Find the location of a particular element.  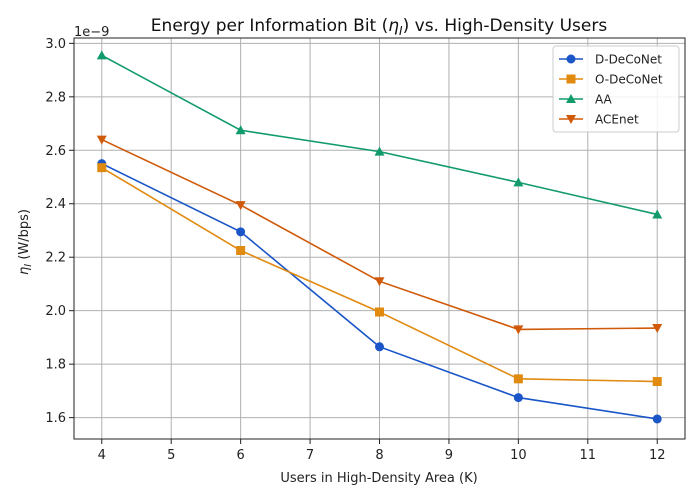

legend-item: O-DeCoNet is located at coordinates (611, 80).